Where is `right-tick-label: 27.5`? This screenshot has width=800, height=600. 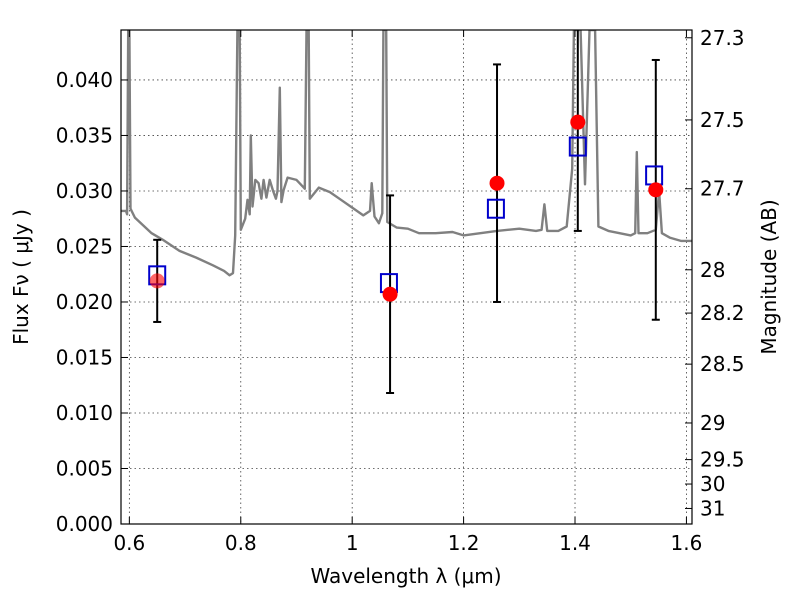
right-tick-label: 27.5 is located at coordinates (722, 120).